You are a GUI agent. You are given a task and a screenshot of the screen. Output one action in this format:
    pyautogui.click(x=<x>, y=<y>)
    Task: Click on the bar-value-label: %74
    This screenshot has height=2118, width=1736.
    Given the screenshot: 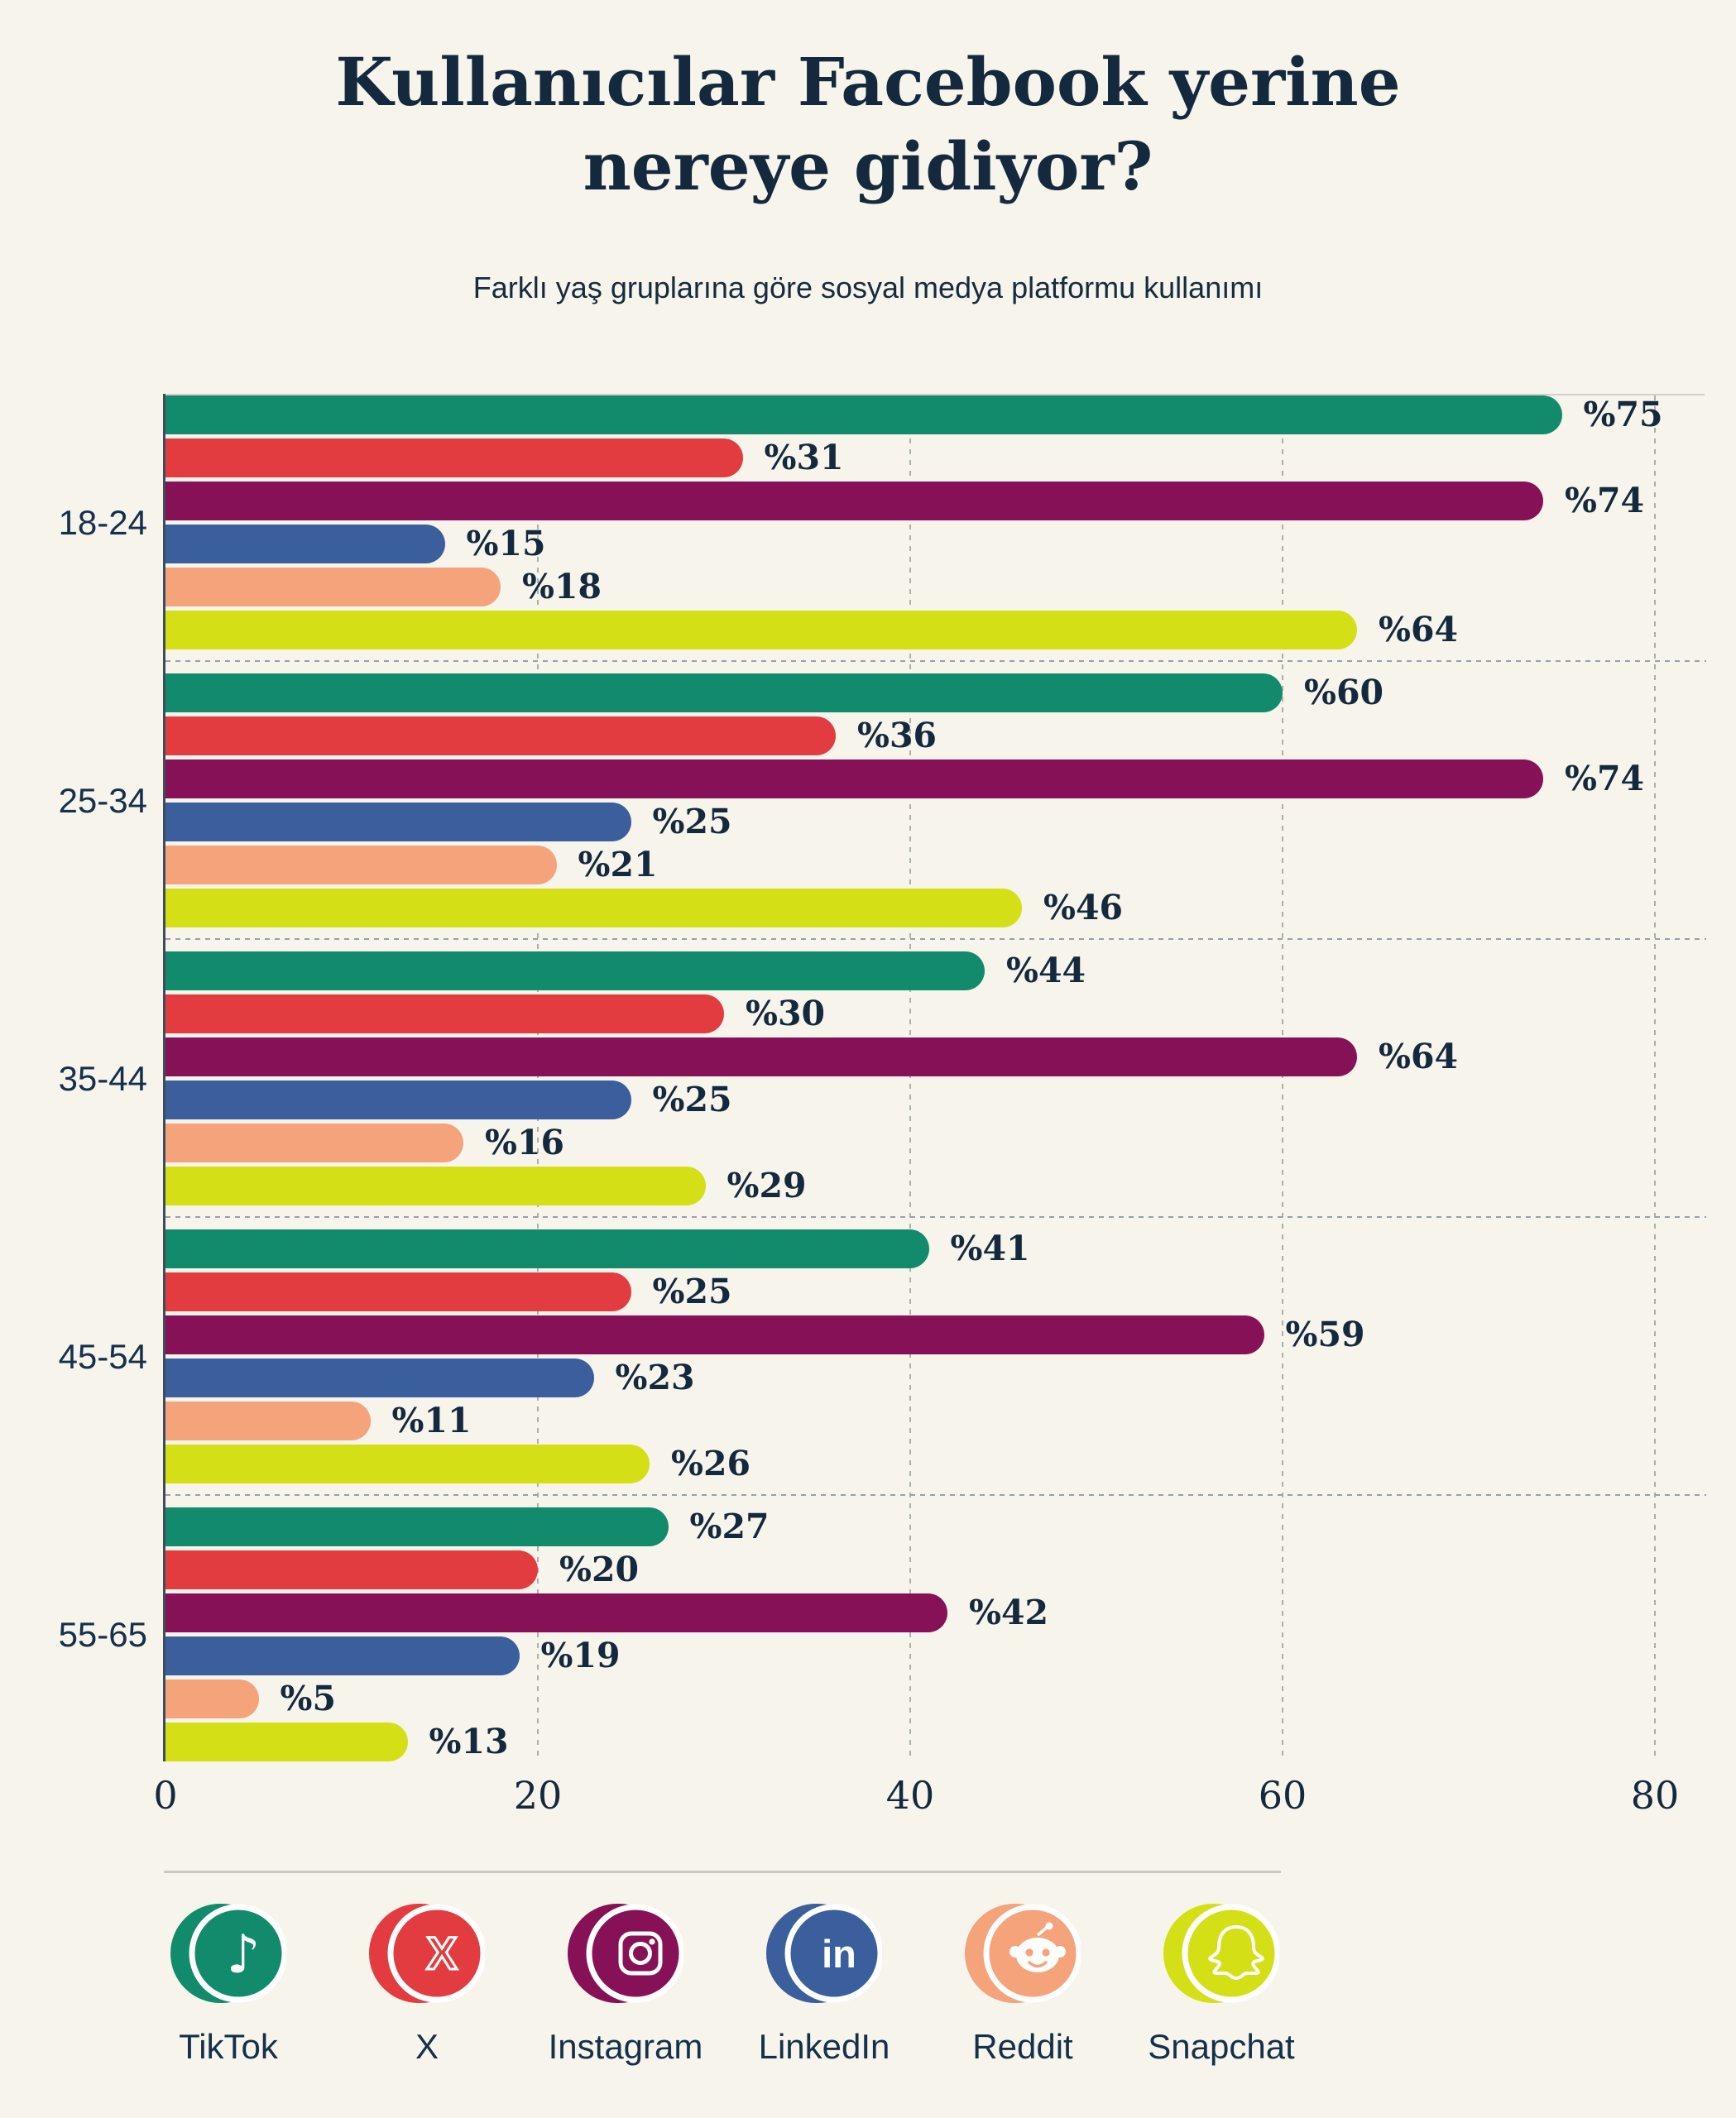 What is the action you would take?
    pyautogui.click(x=1605, y=778)
    